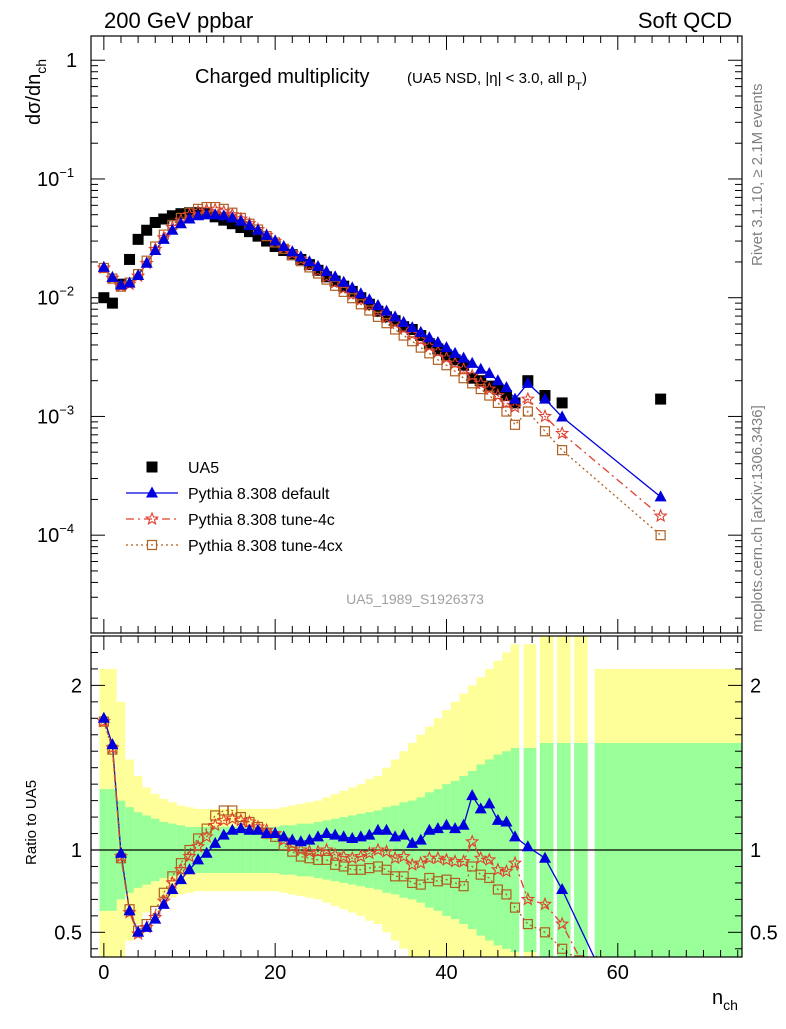 This screenshot has width=786, height=1029. Describe the element at coordinates (55, 297) in the screenshot. I see `y-tick-label: 10⁻²` at that location.